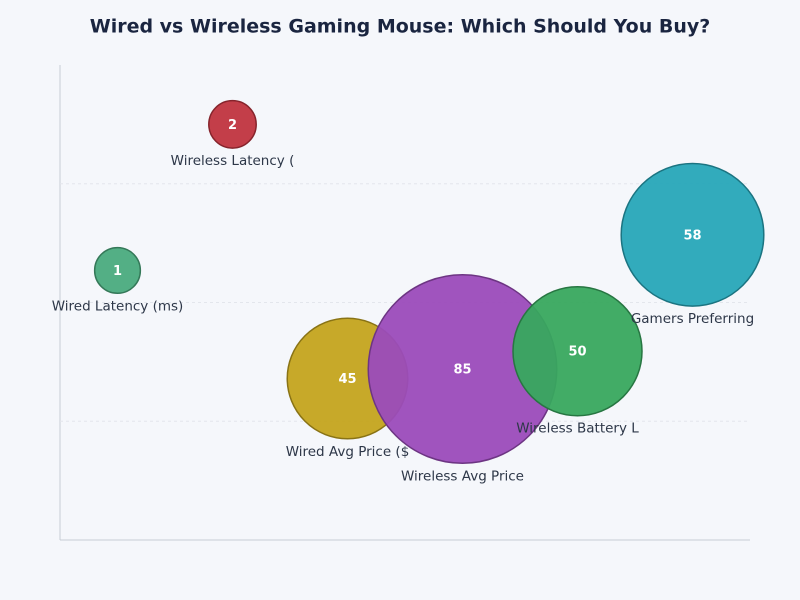 This screenshot has width=800, height=600. I want to click on value-label: 58, so click(692, 235).